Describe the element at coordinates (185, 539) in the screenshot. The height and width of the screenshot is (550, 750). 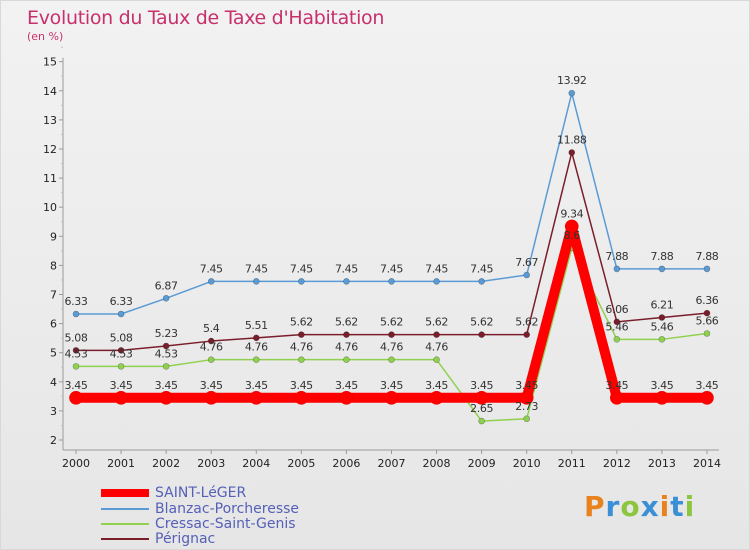
I see `legend-label-perignac: Pérignac` at that location.